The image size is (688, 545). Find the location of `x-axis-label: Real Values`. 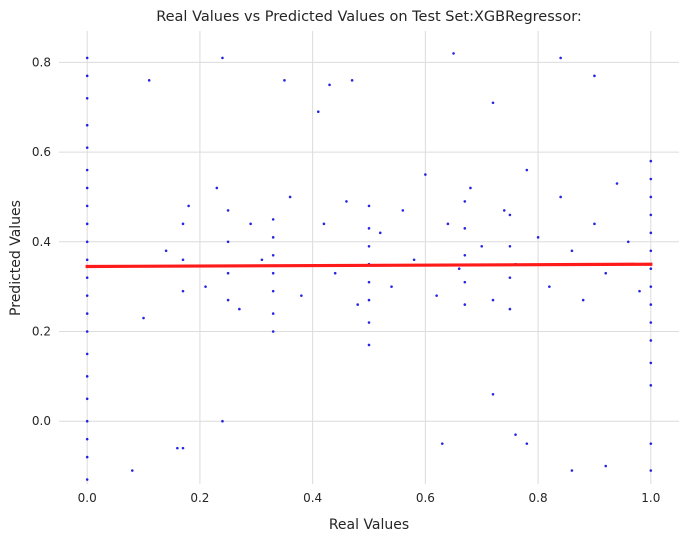

x-axis-label: Real Values is located at coordinates (369, 525).